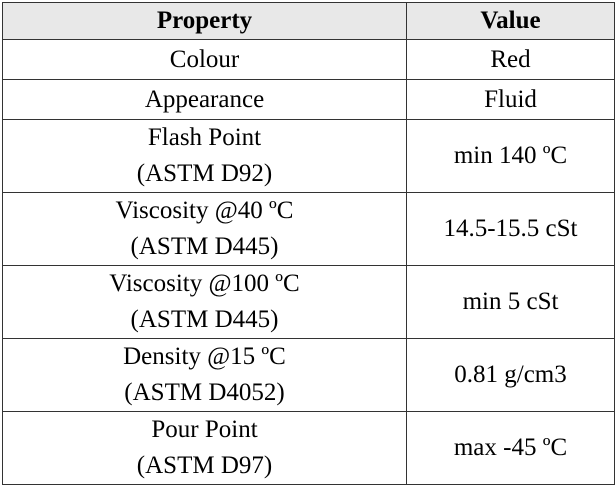  I want to click on table-row: Colour Red, so click(308, 59).